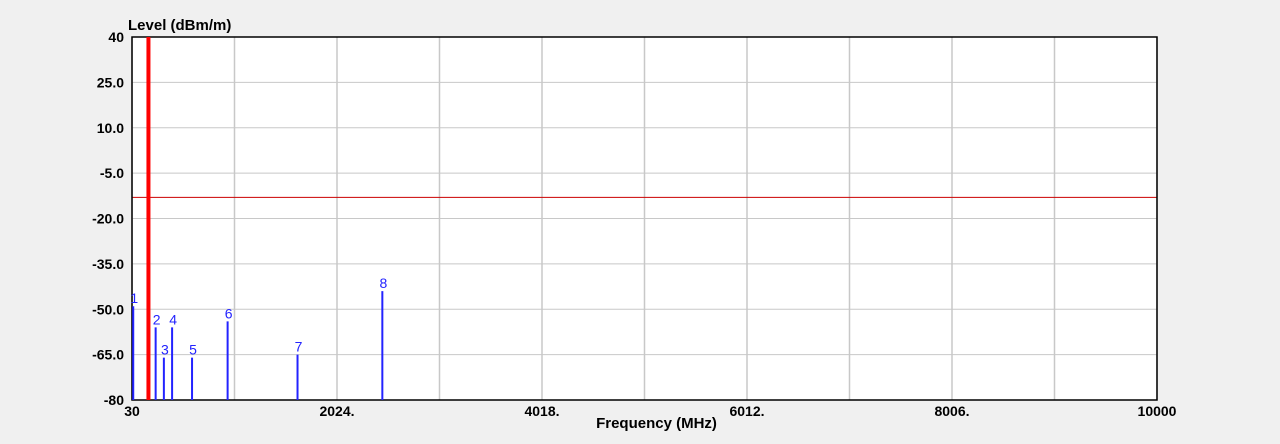  What do you see at coordinates (165, 350) in the screenshot?
I see `marker-label: 3` at bounding box center [165, 350].